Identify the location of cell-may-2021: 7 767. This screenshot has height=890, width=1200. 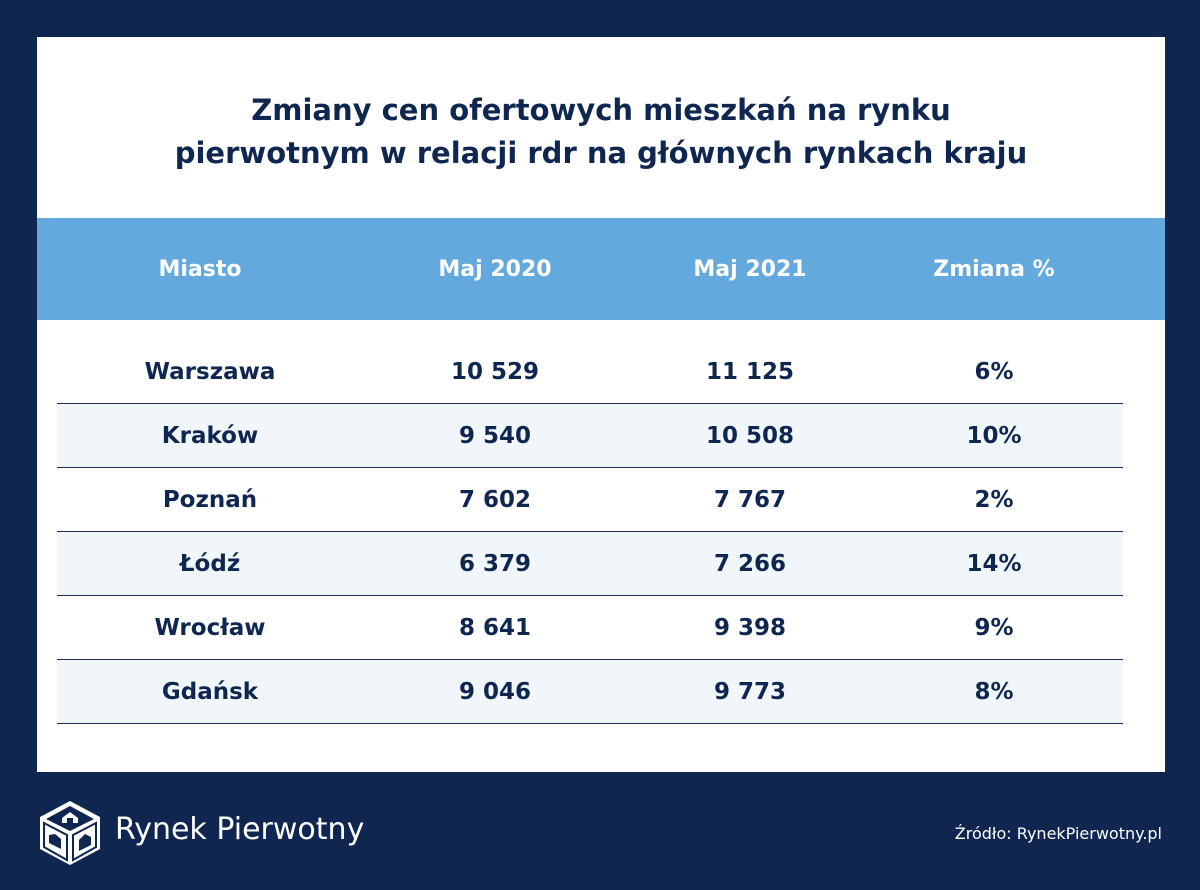
(750, 499).